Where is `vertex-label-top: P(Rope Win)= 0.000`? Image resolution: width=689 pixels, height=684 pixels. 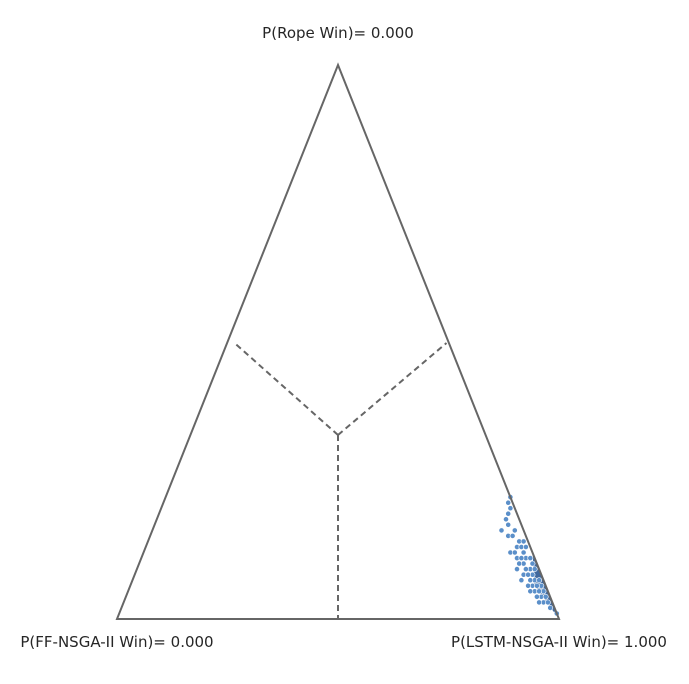 vertex-label-top: P(Rope Win)= 0.000 is located at coordinates (338, 33).